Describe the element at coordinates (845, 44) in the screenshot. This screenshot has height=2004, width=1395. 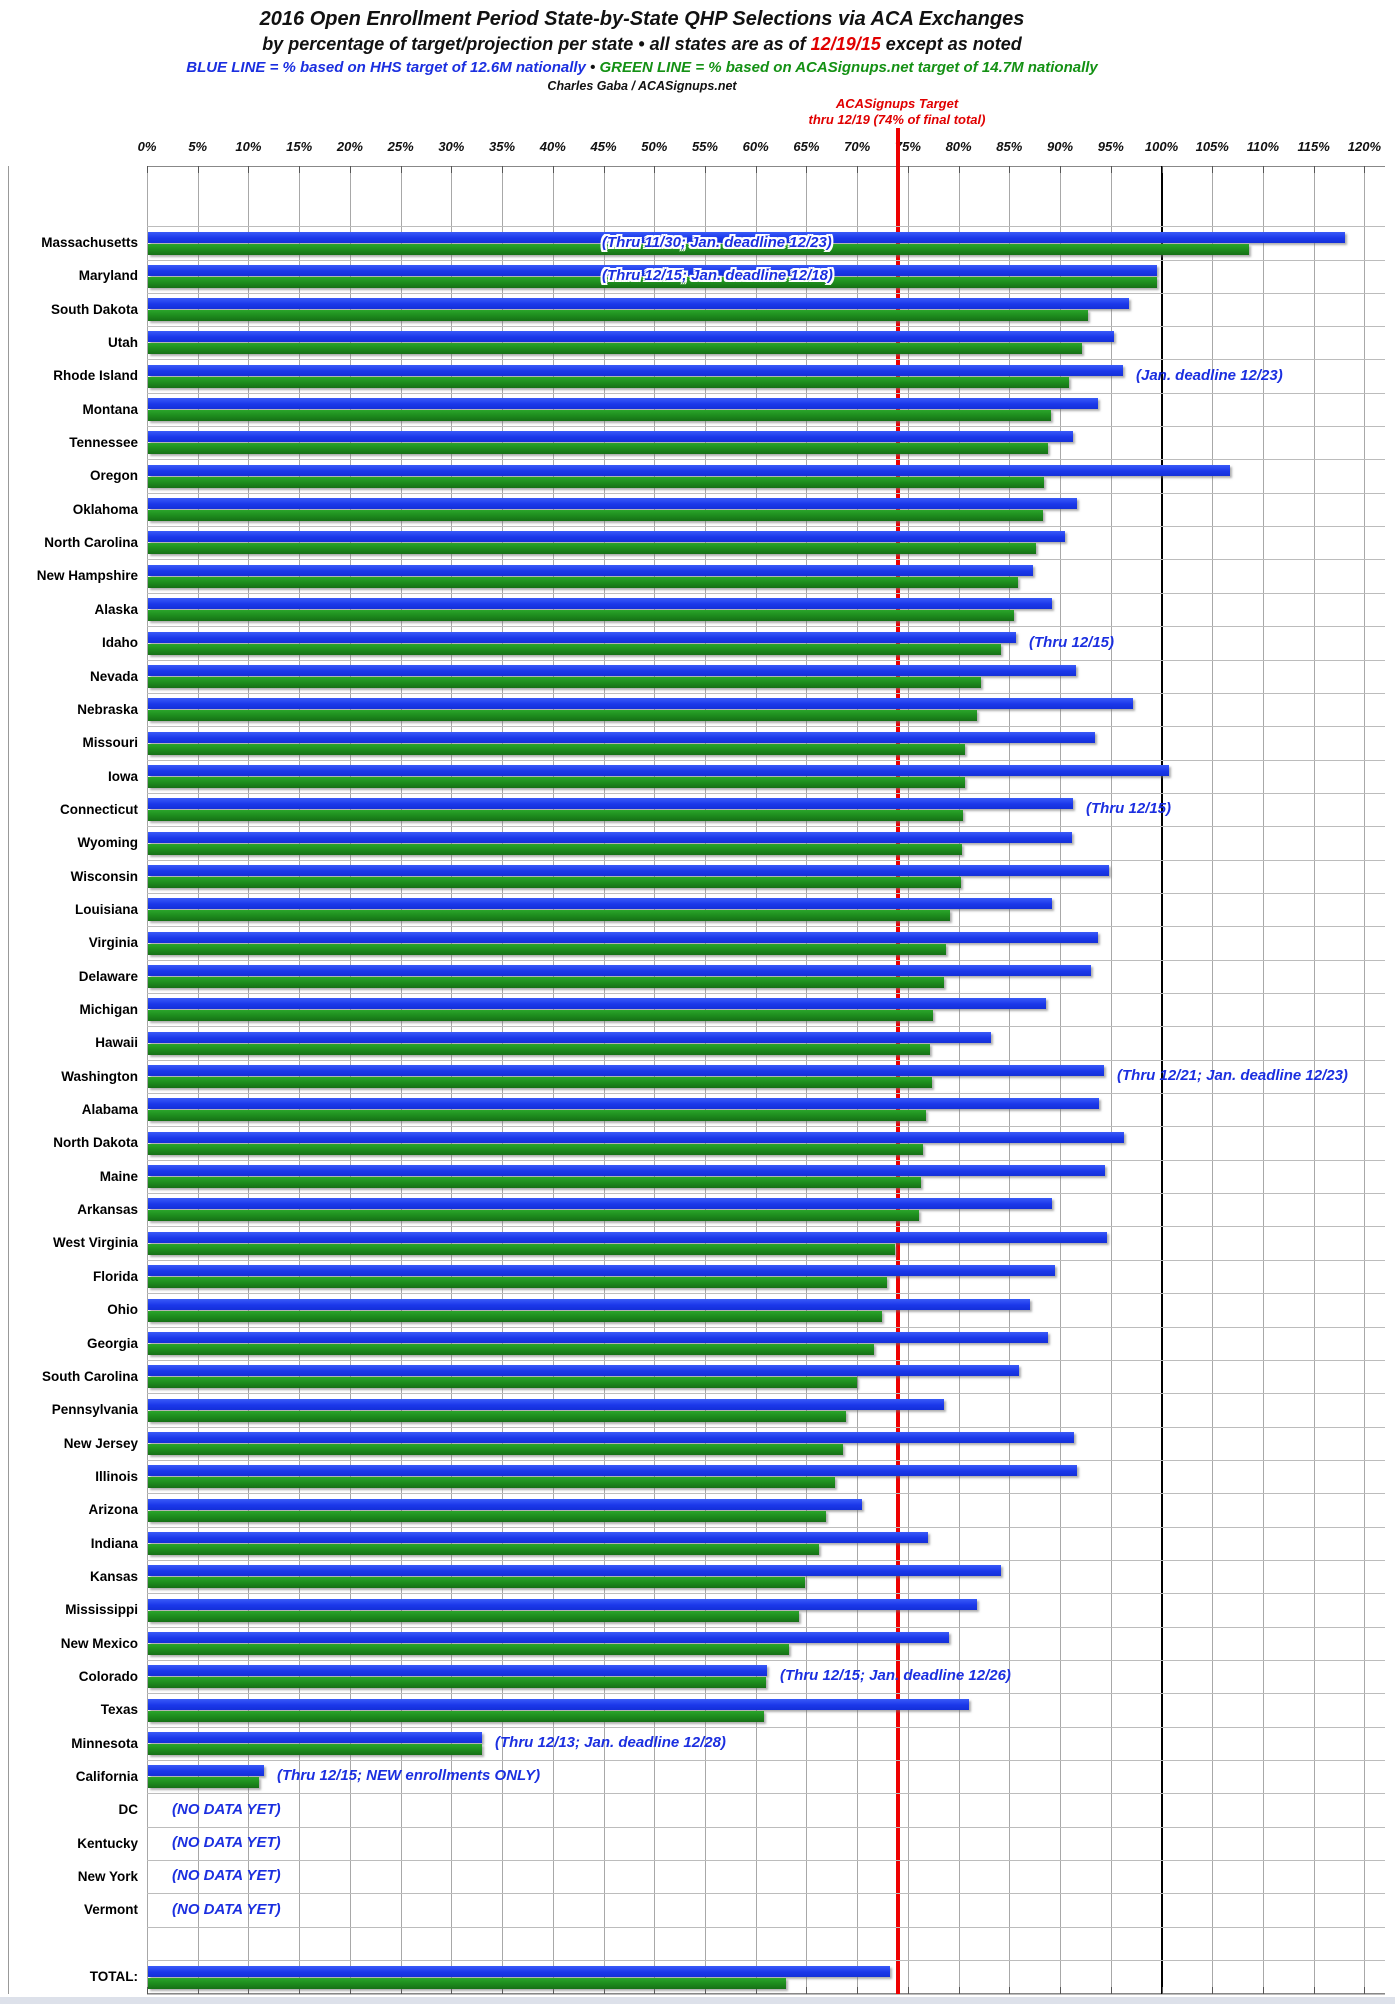
I see `subtitle-date: 12/19/15` at that location.